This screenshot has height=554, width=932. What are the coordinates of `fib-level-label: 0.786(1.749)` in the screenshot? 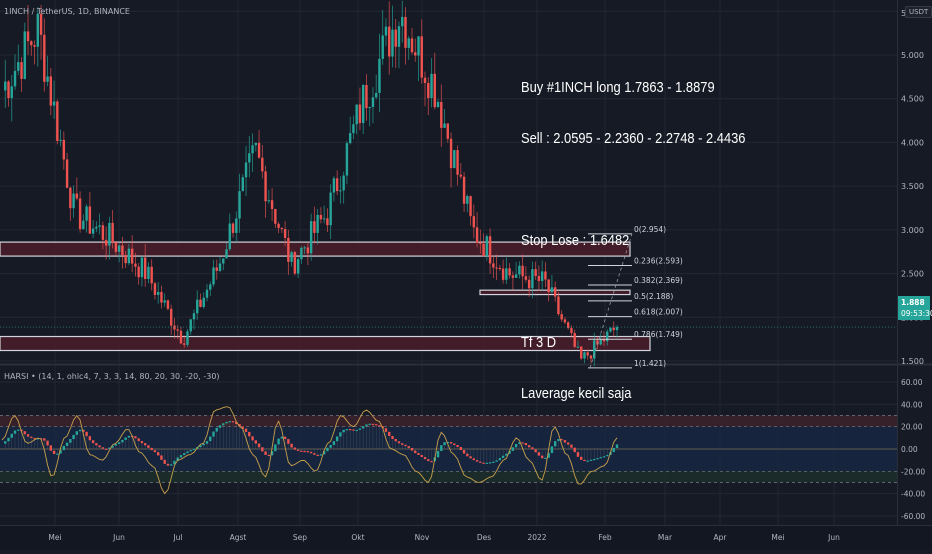 It's located at (658, 334).